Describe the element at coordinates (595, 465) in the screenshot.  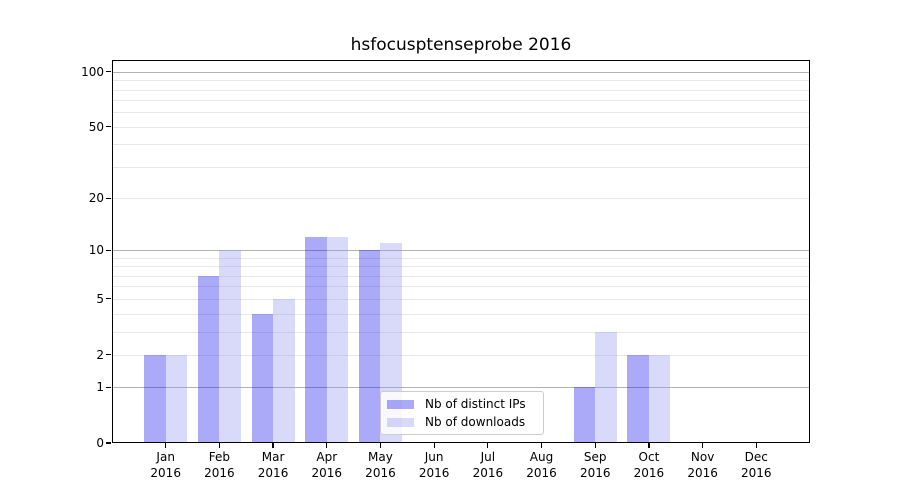
I see `x-tick-label-sep: Sep 2016` at that location.